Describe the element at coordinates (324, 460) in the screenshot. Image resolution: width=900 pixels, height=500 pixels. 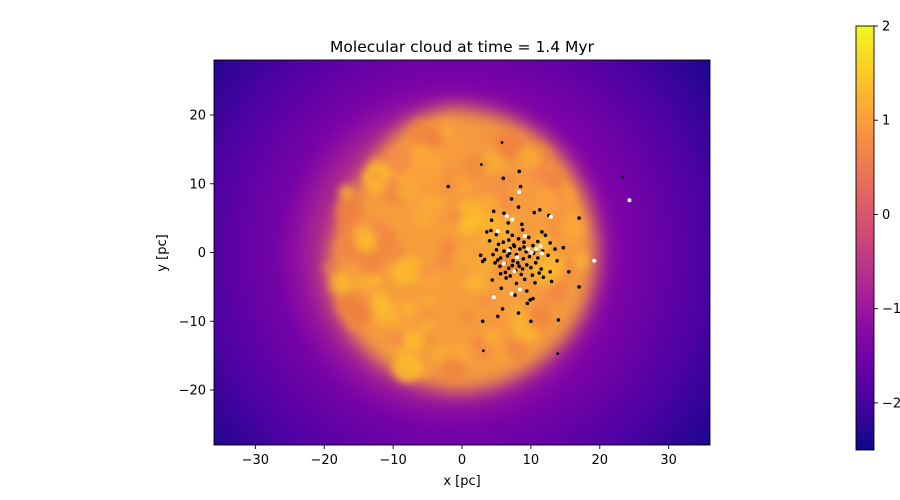
I see `x-tick-label: −20` at that location.